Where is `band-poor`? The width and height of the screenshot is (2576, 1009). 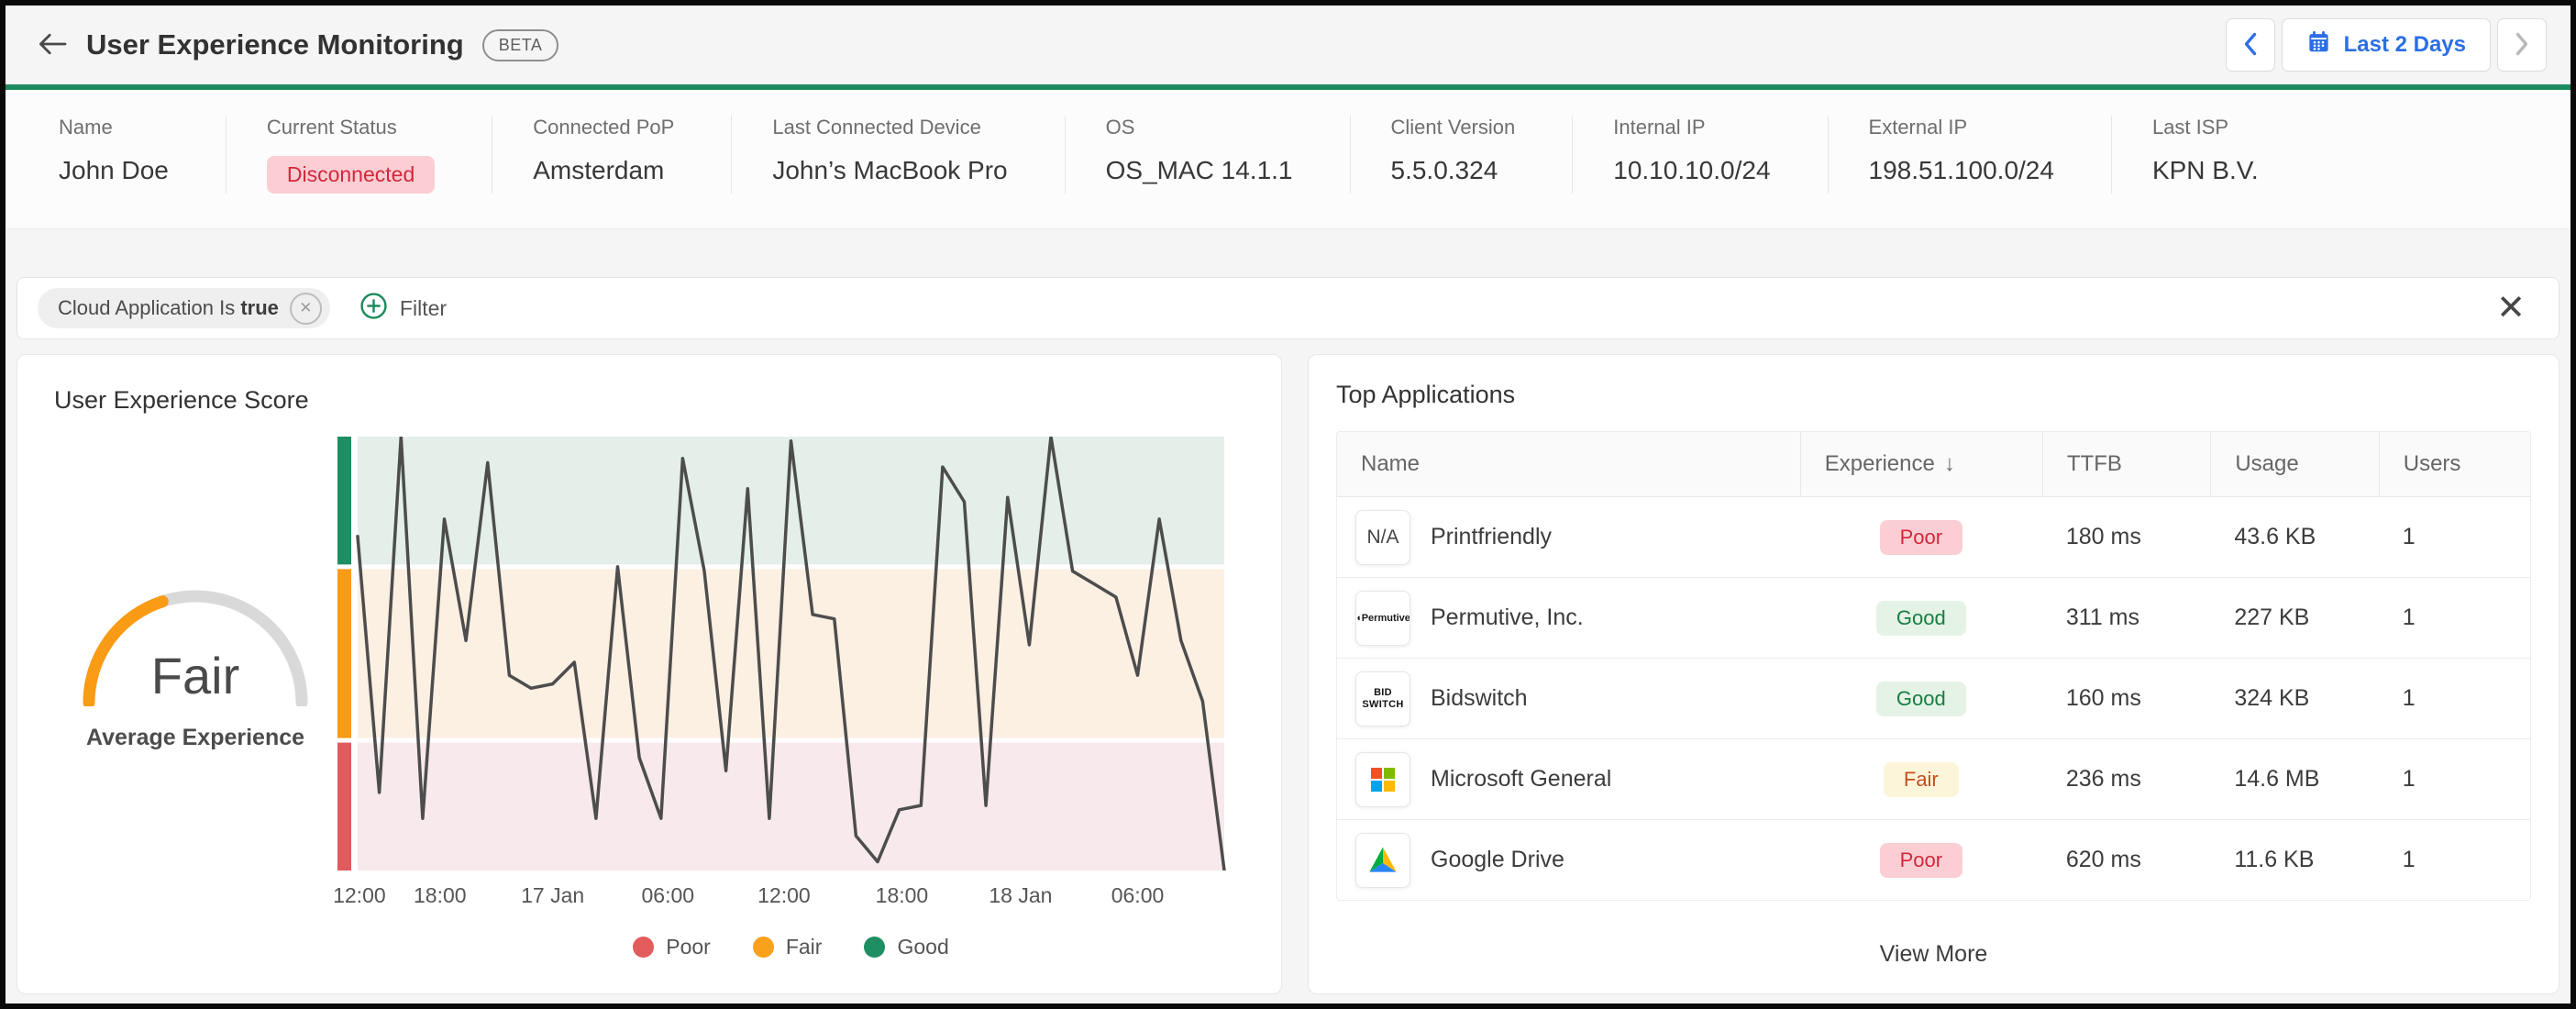 band-poor is located at coordinates (791, 805).